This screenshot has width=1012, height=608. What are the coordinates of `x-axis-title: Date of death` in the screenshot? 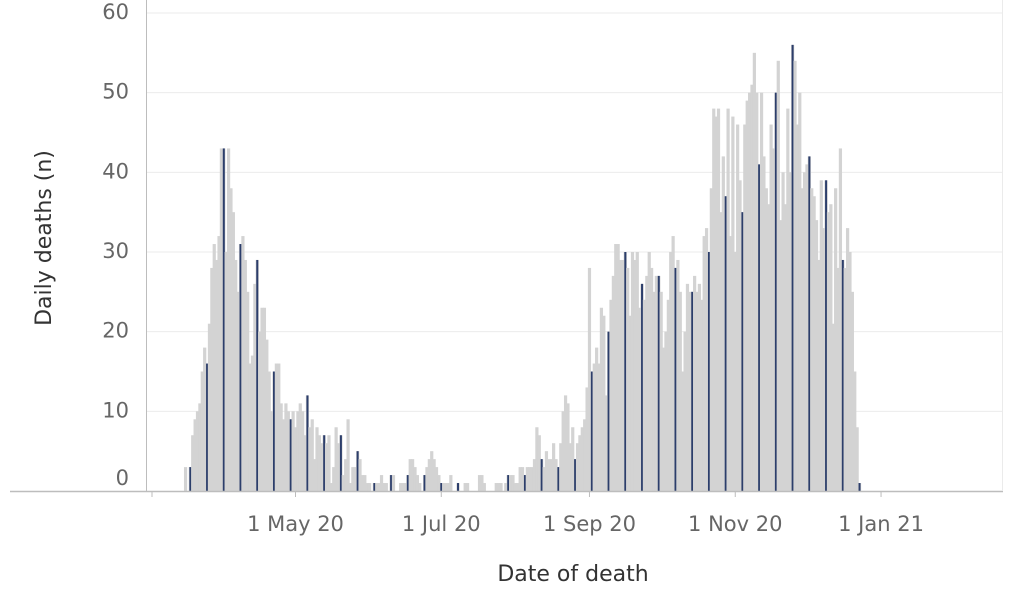 It's located at (572, 574).